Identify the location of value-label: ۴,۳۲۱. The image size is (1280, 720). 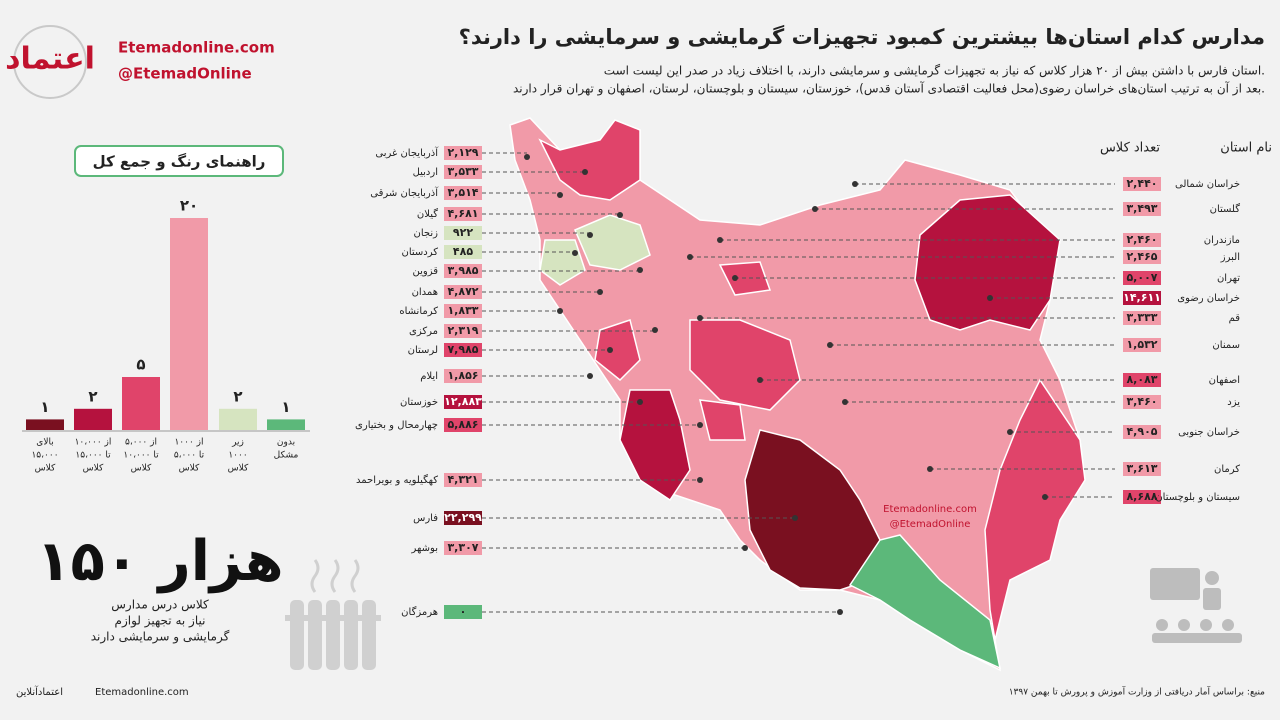
(462, 479).